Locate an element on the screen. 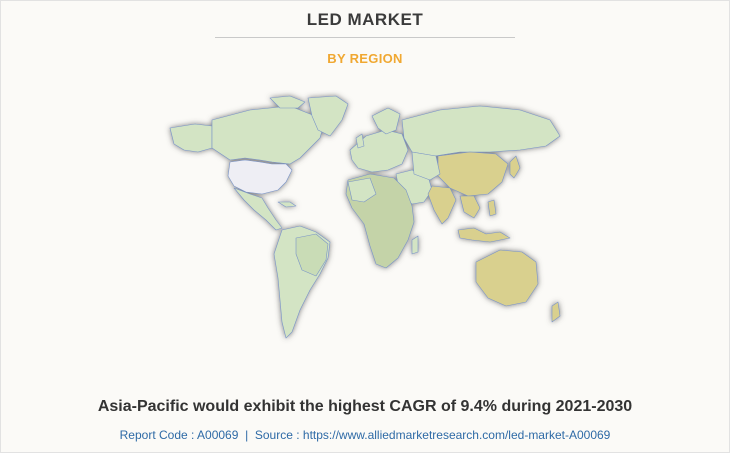 This screenshot has height=453, width=730. scandinavia-region is located at coordinates (386, 121).